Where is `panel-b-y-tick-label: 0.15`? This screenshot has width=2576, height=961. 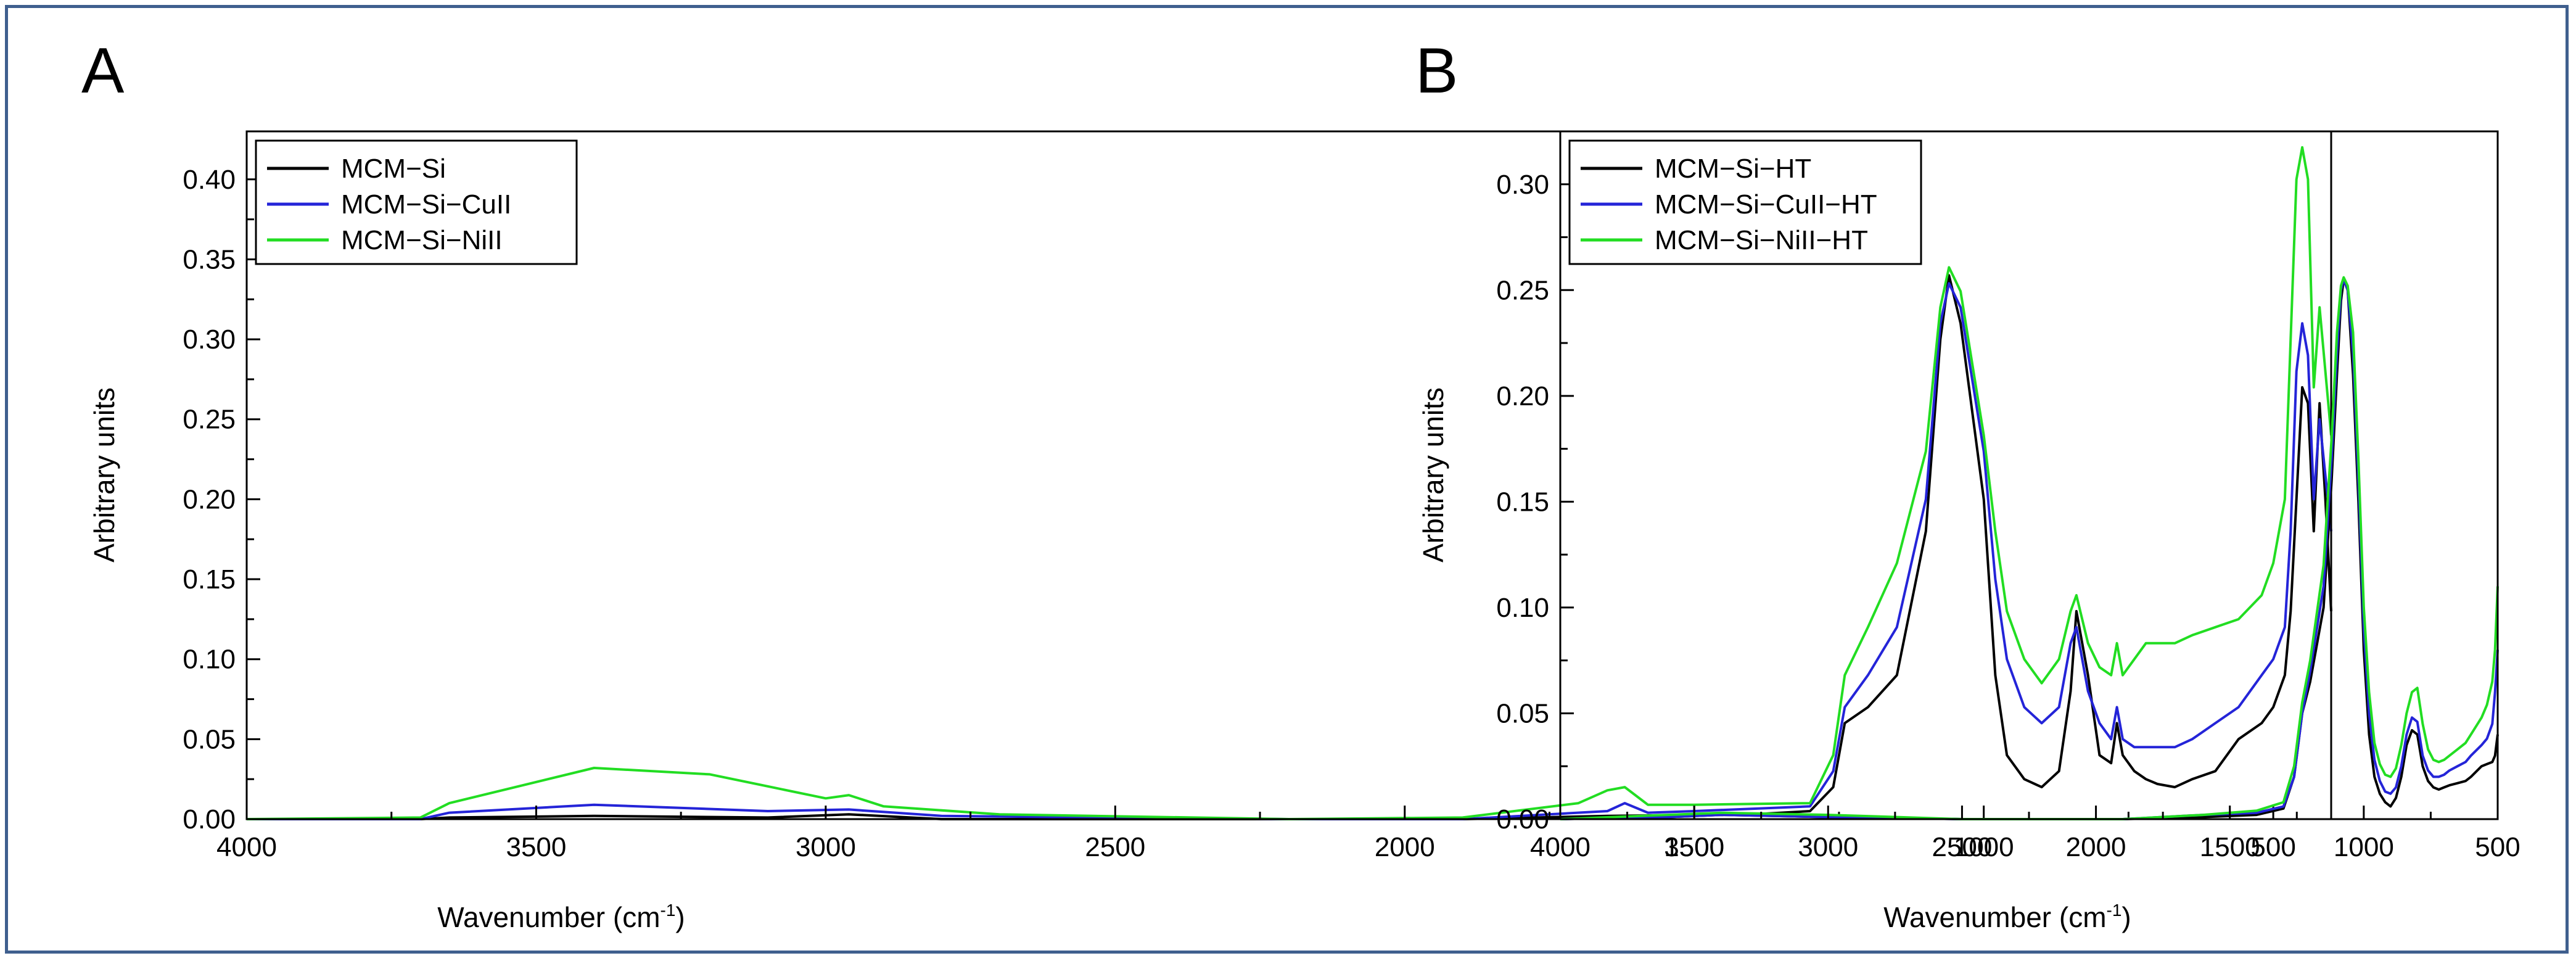 panel-b-y-tick-label: 0.15 is located at coordinates (1522, 502).